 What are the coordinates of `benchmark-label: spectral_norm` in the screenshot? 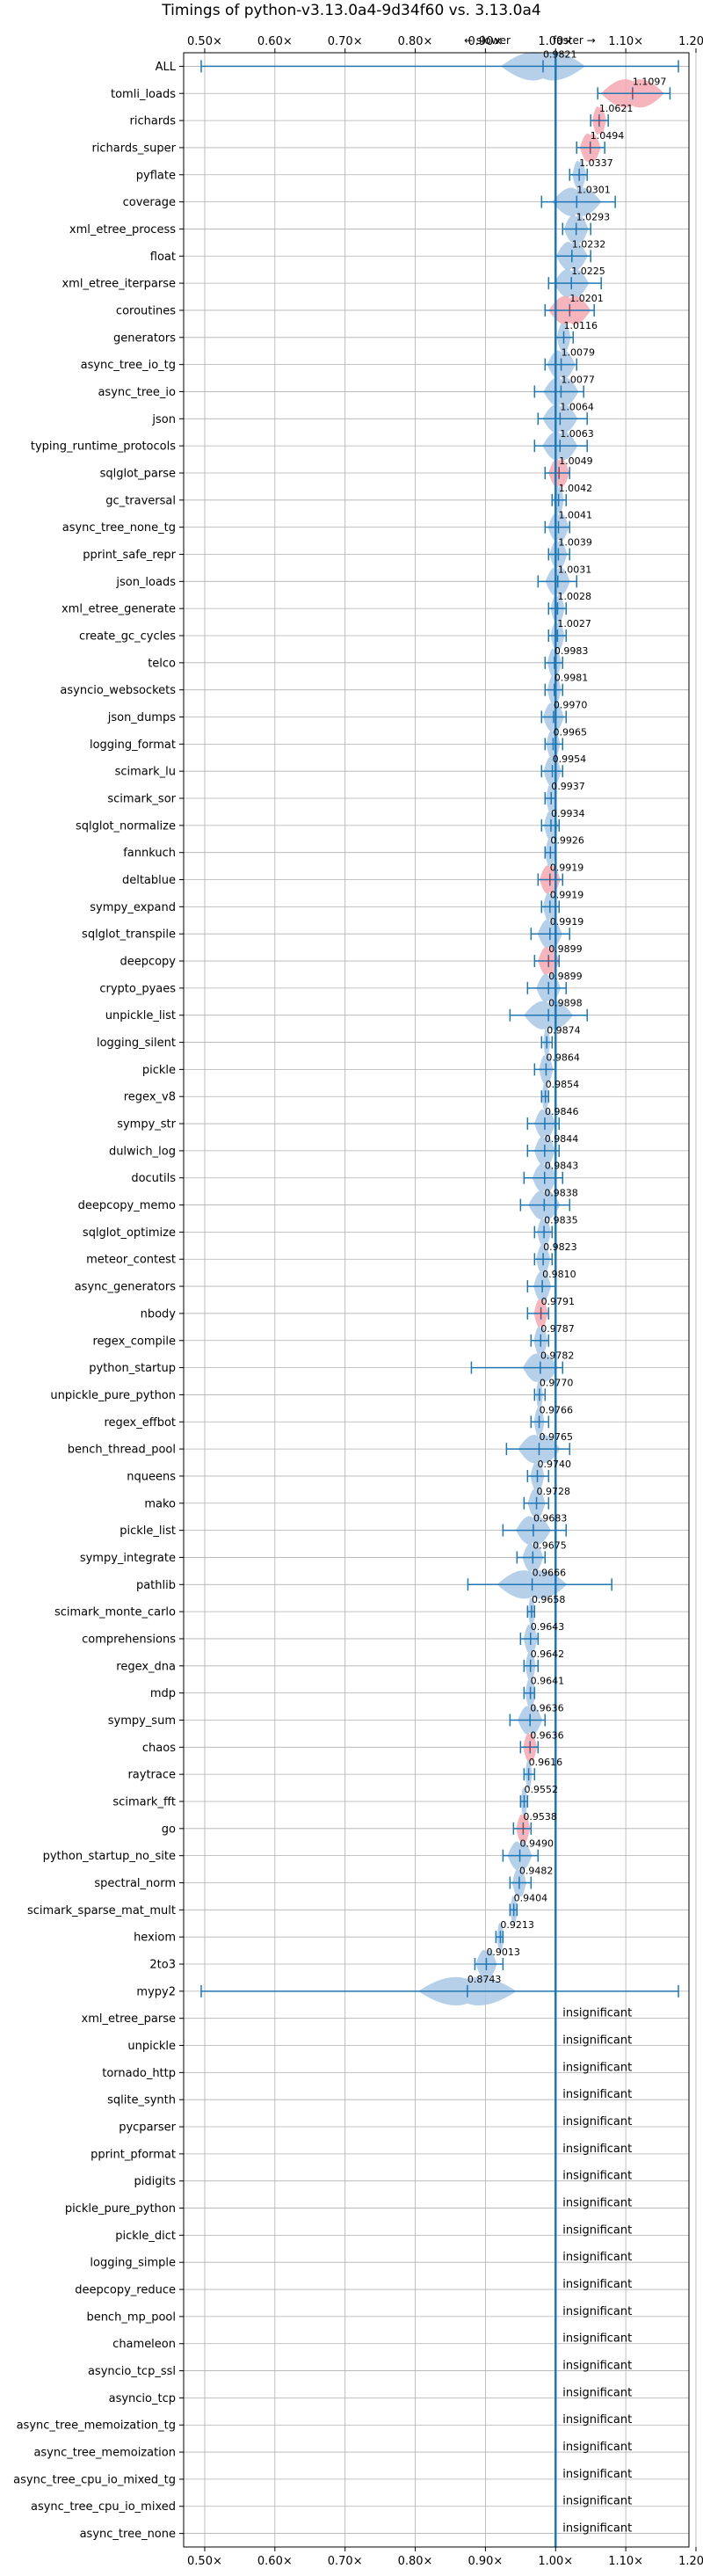 It's located at (135, 1883).